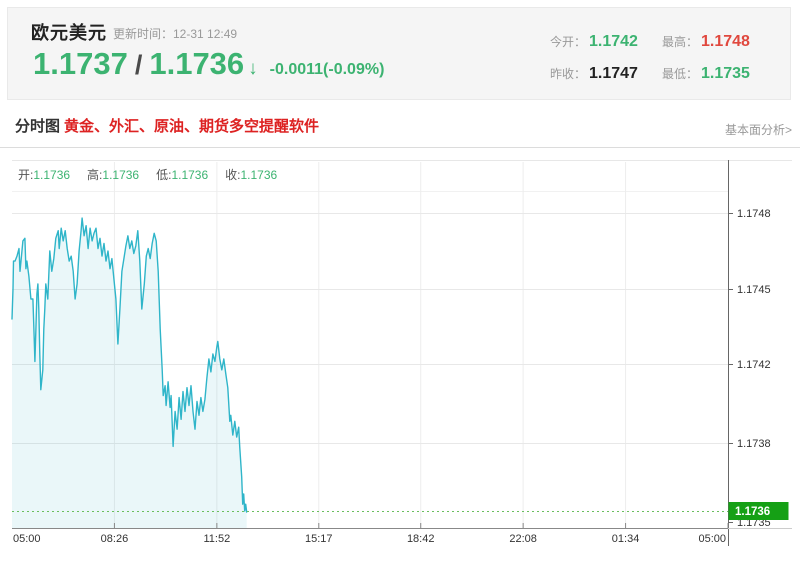 Image resolution: width=800 pixels, height=575 pixels. I want to click on price-change: -0.0011(-0.09%), so click(327, 69).